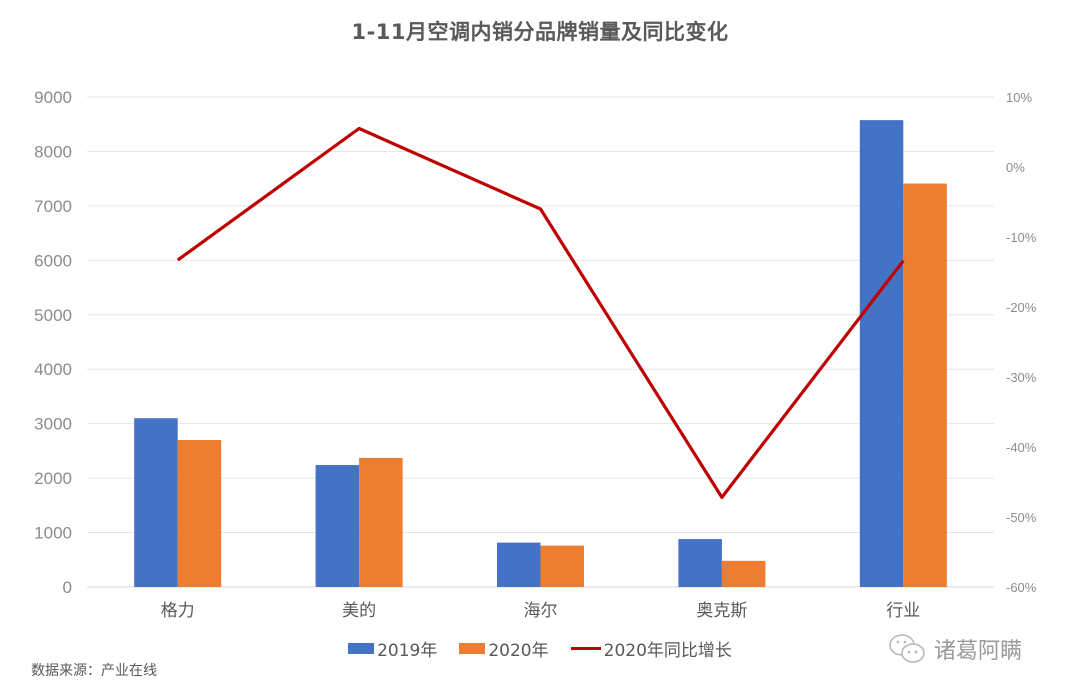  I want to click on right-axis-tick: -50%, so click(1021, 517).